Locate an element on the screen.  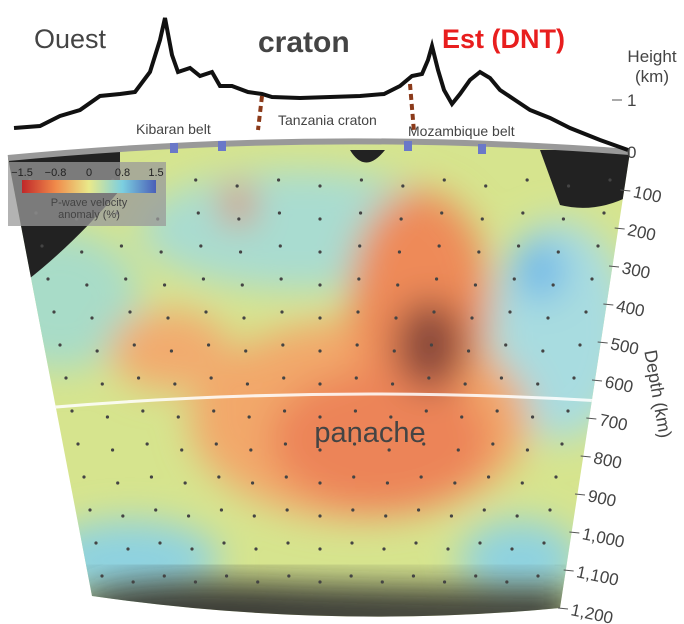
region-label: Tanzania craton is located at coordinates (327, 120).